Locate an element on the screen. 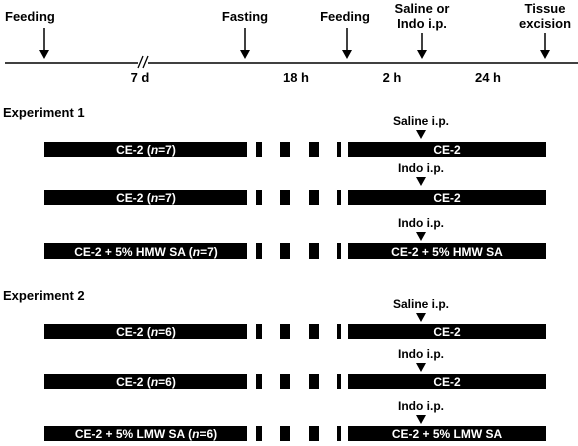 The height and width of the screenshot is (446, 578). diet-label-pre: CE-2 + 5% HMW SA (n=7) is located at coordinates (146, 252).